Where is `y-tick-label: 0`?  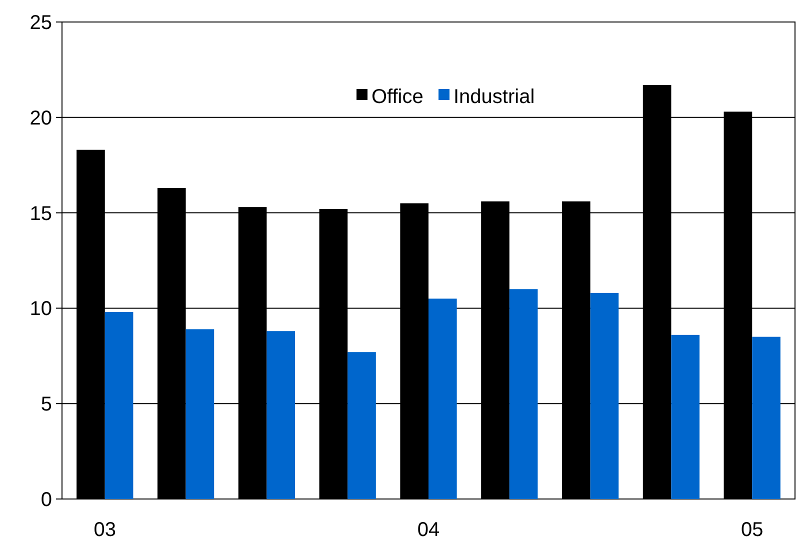
y-tick-label: 0 is located at coordinates (46, 500).